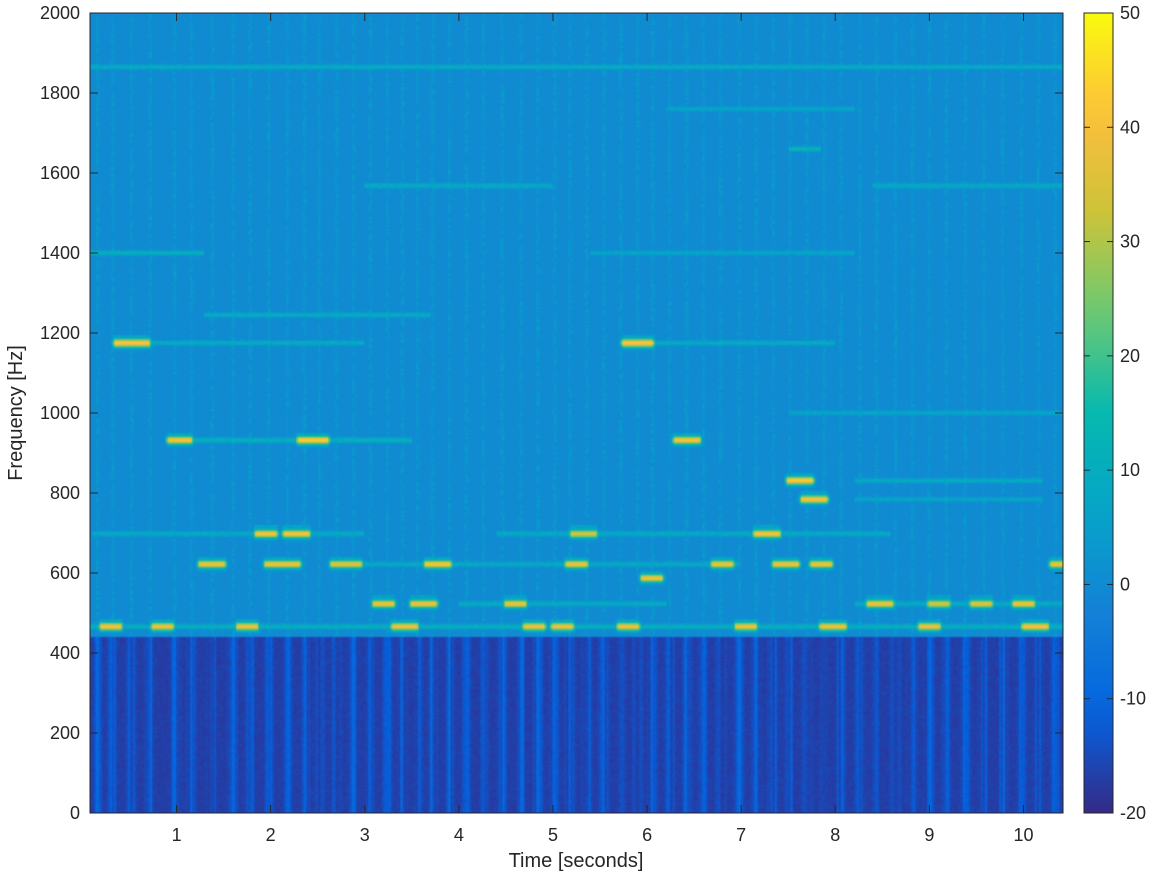 The image size is (1167, 875). I want to click on x-tick-label: 7, so click(741, 835).